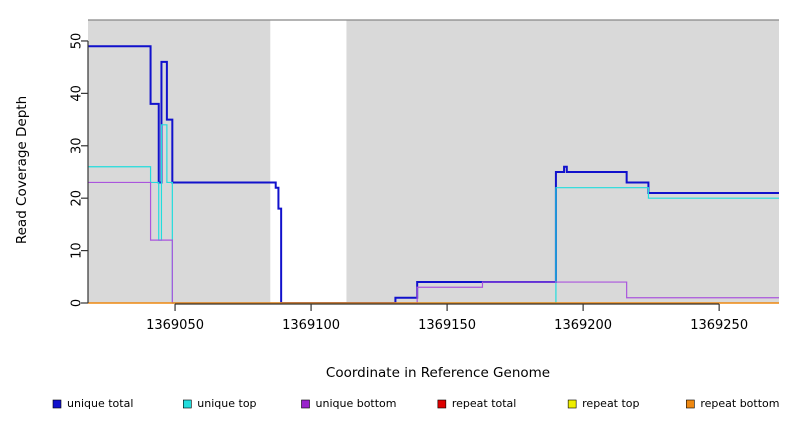 The height and width of the screenshot is (432, 792). What do you see at coordinates (356, 403) in the screenshot?
I see `legend-label-unique-bottom: unique bottom` at bounding box center [356, 403].